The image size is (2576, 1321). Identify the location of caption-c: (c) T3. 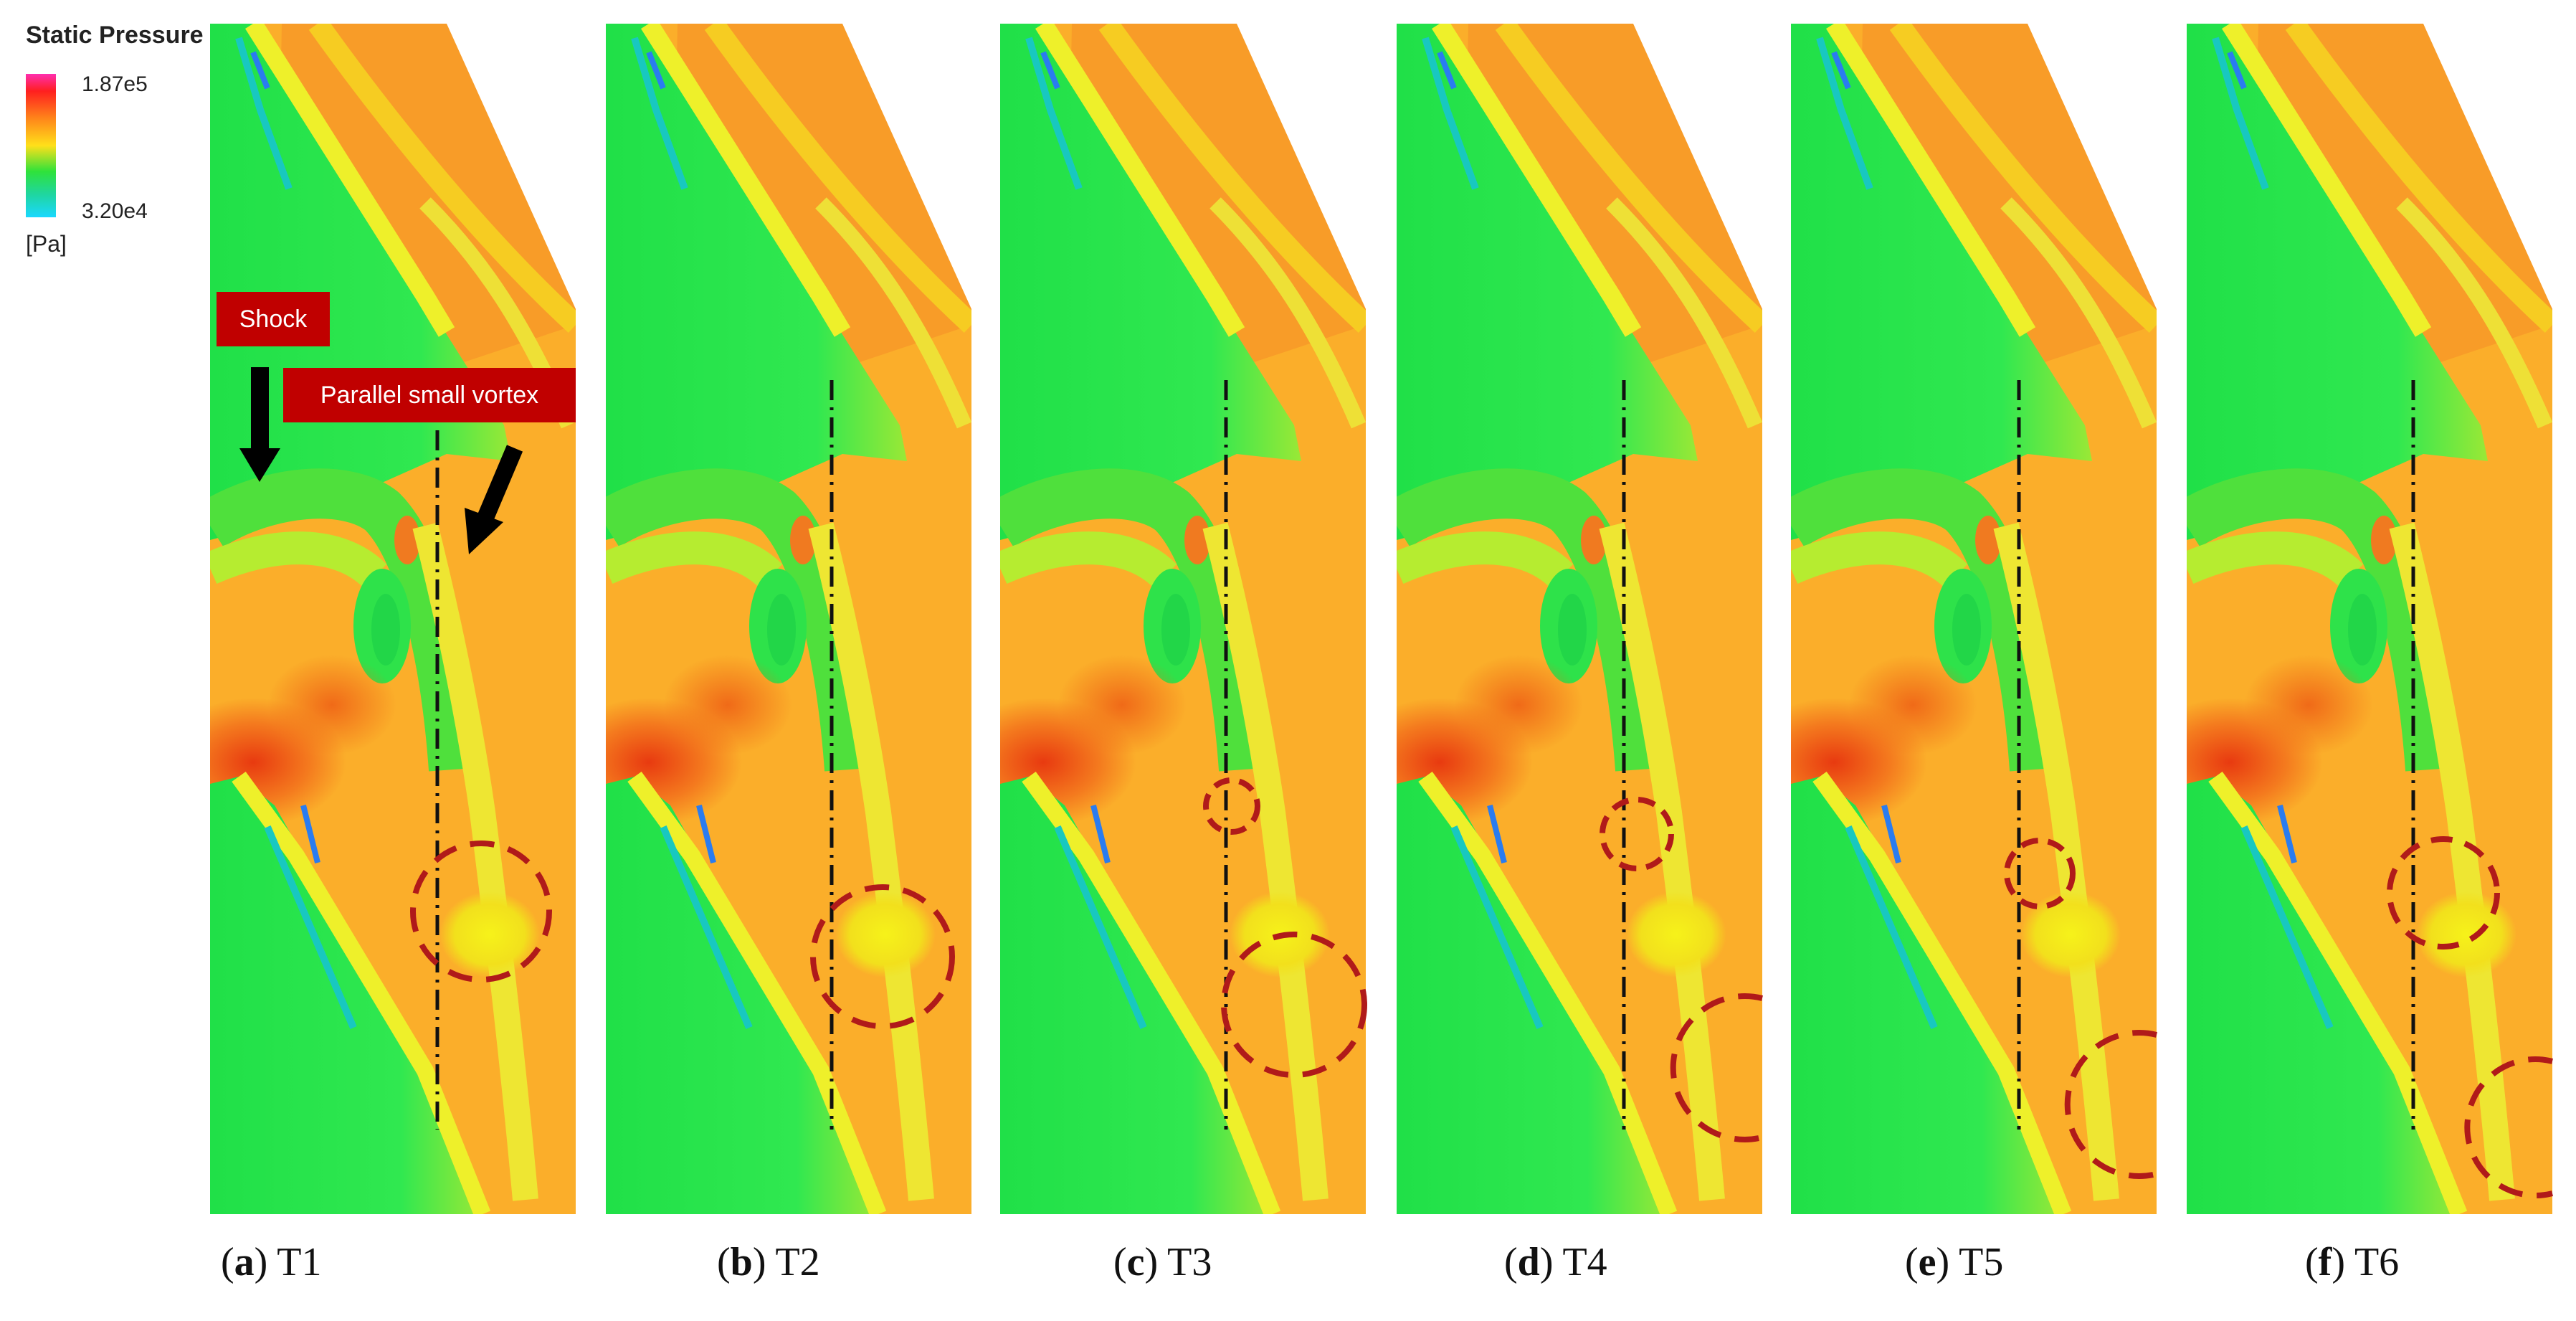
(1162, 1262).